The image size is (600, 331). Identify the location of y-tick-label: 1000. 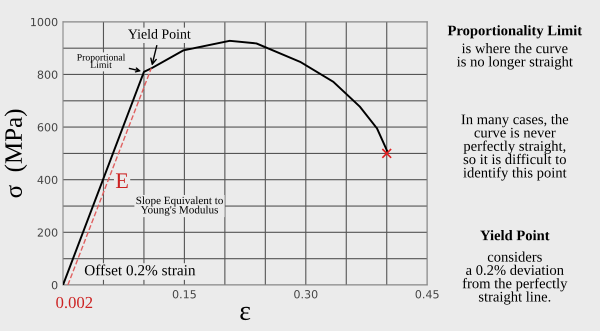
(44, 22).